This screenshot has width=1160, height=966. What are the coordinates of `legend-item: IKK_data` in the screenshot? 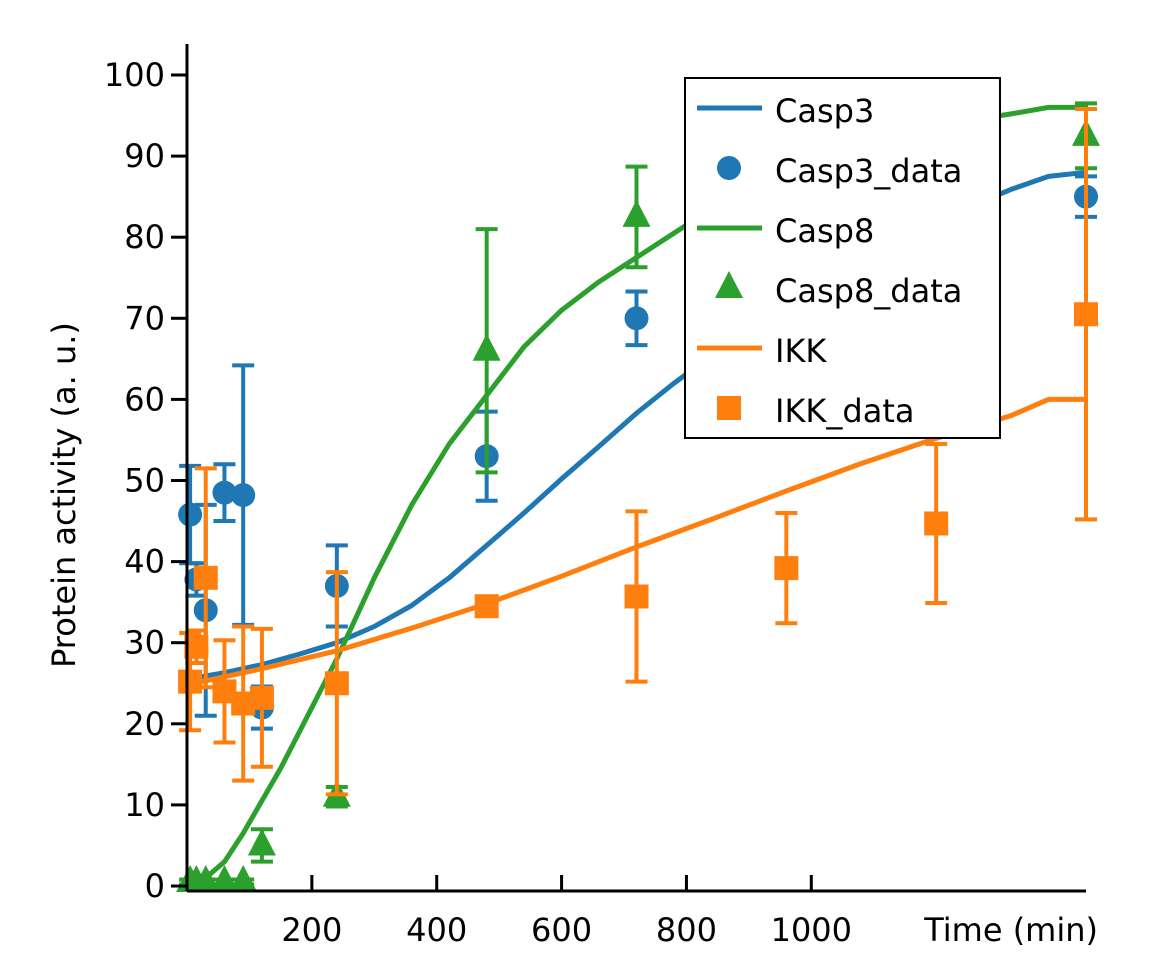 It's located at (815, 411).